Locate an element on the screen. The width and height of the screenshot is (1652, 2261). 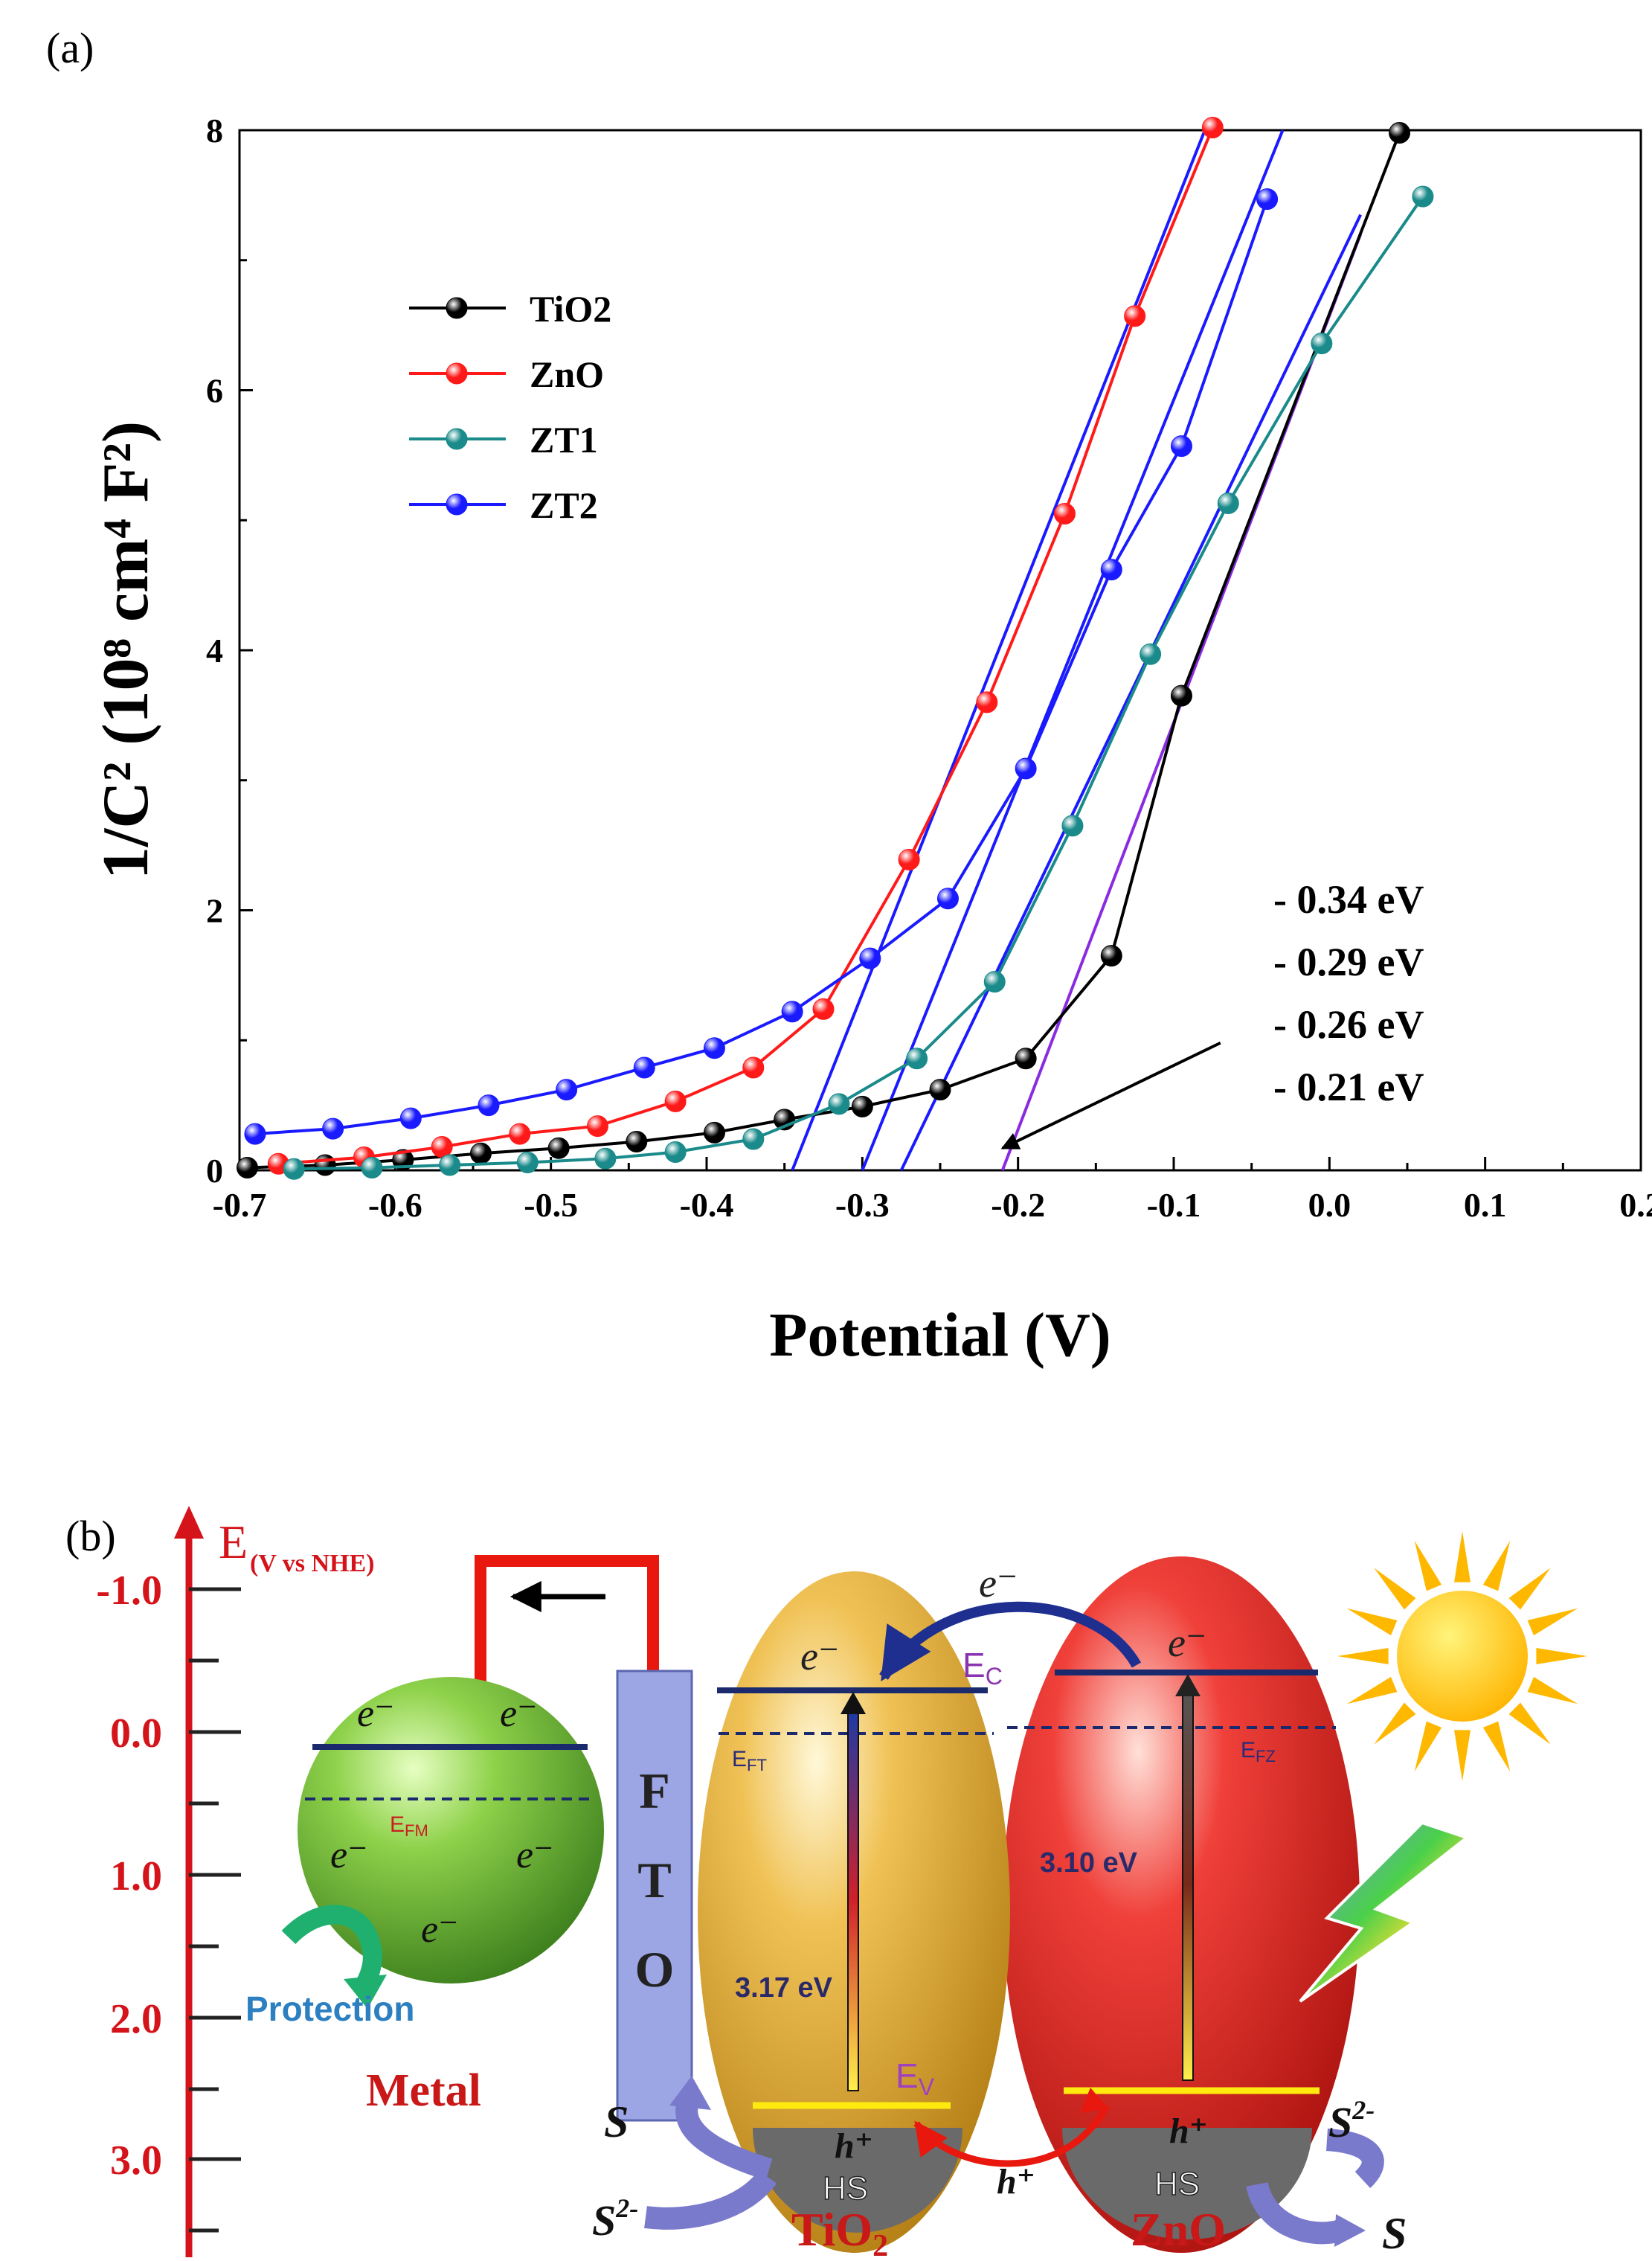
legend-label: ZT1 is located at coordinates (564, 440).